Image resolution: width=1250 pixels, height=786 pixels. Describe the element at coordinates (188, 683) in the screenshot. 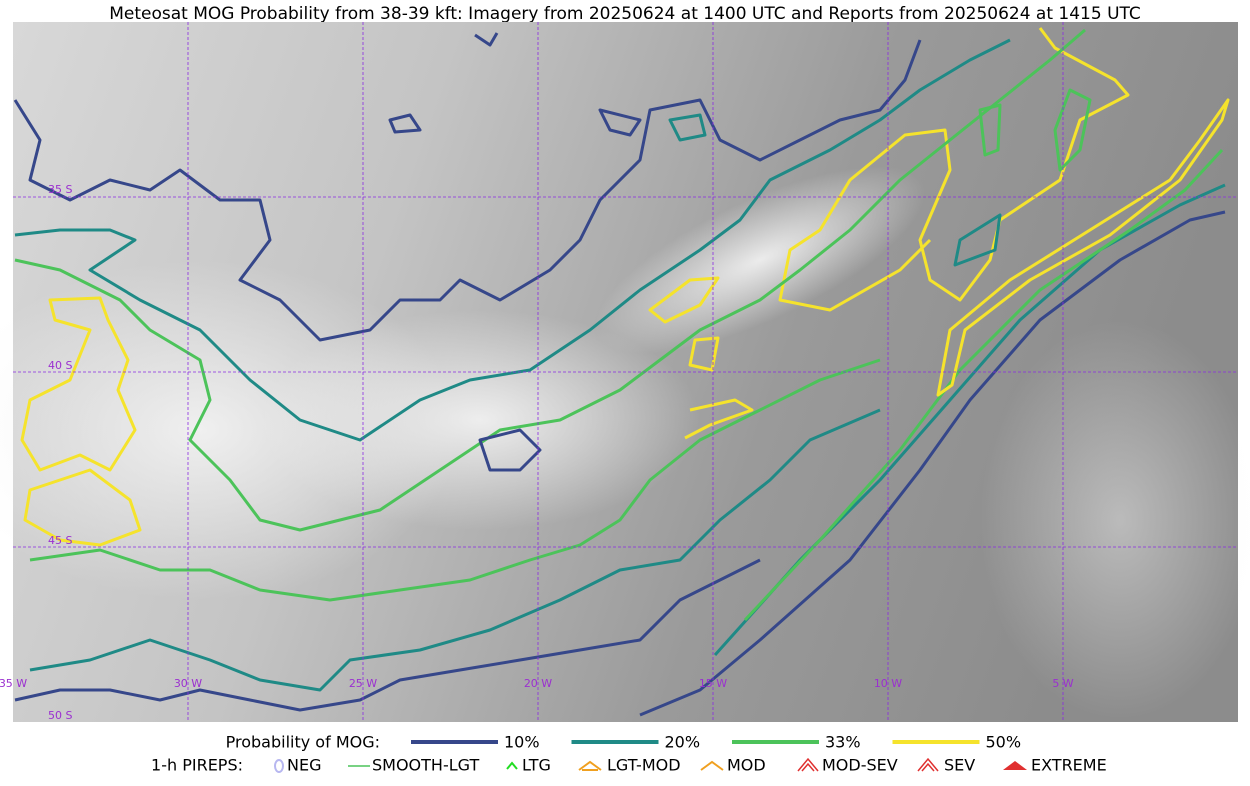

I see `lon-label: 30 W` at that location.